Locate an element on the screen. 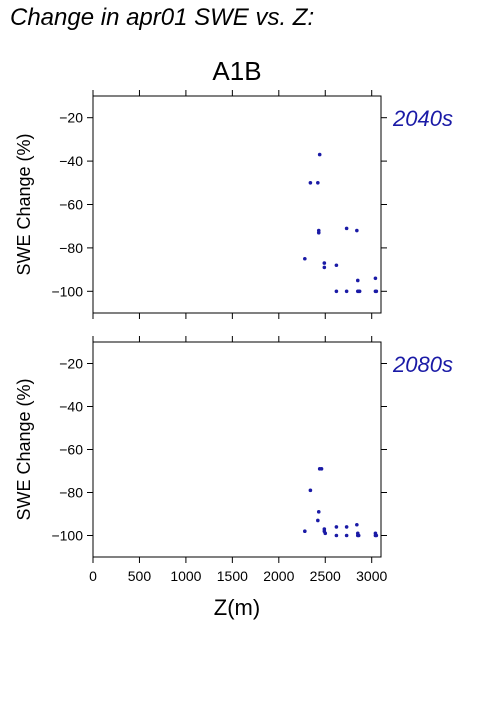 The height and width of the screenshot is (709, 501). x-tick-label: 0 is located at coordinates (93, 576).